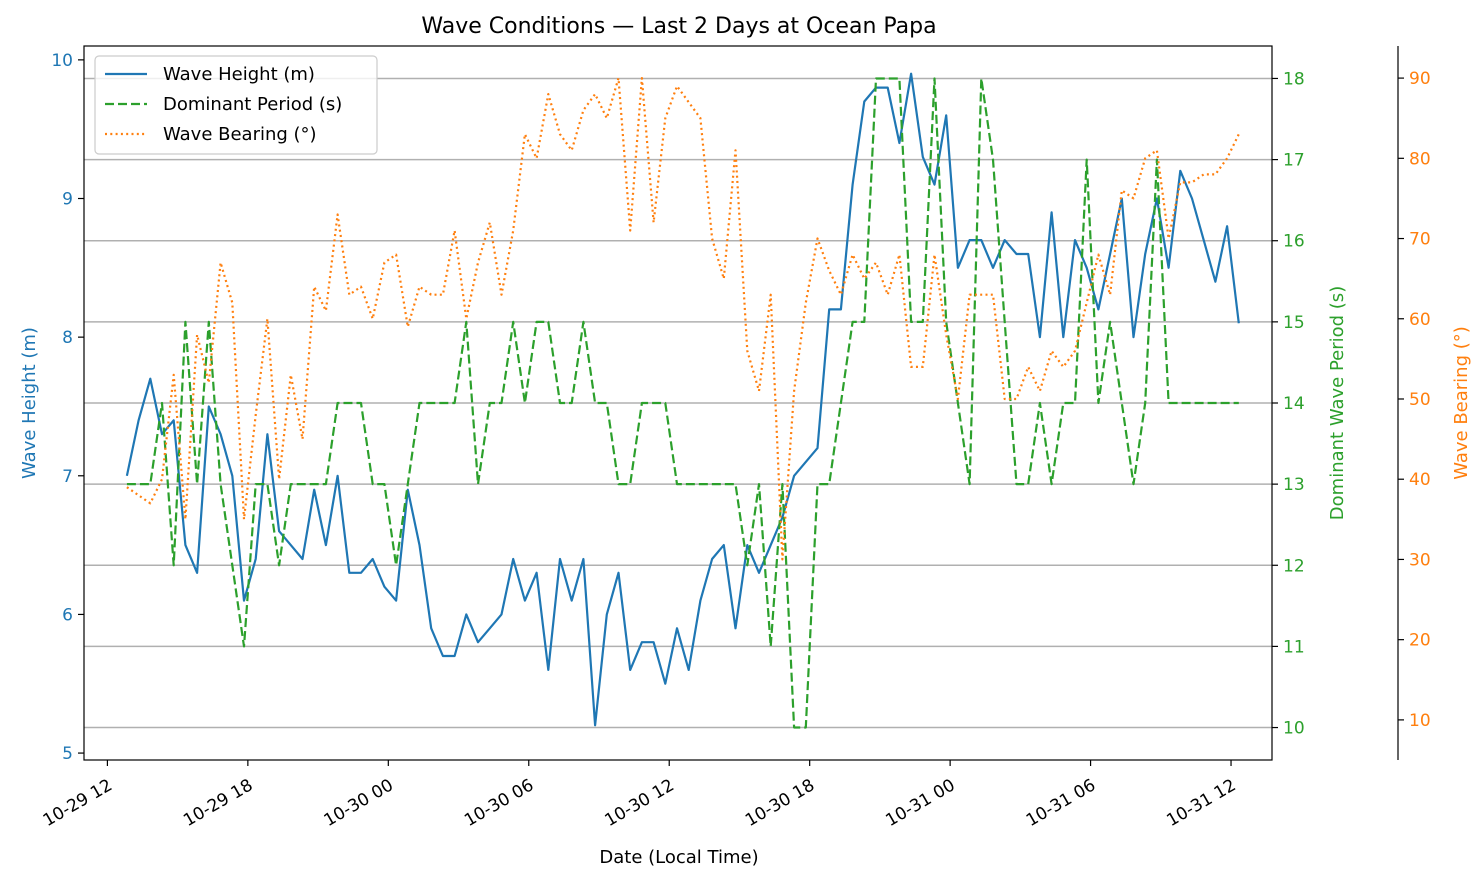  What do you see at coordinates (29, 403) in the screenshot?
I see `y-axis-title: Wave Height (m)` at bounding box center [29, 403].